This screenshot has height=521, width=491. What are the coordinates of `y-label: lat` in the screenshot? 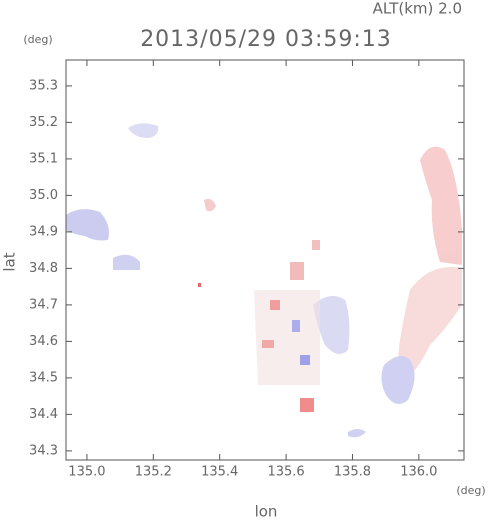 It's located at (10, 261).